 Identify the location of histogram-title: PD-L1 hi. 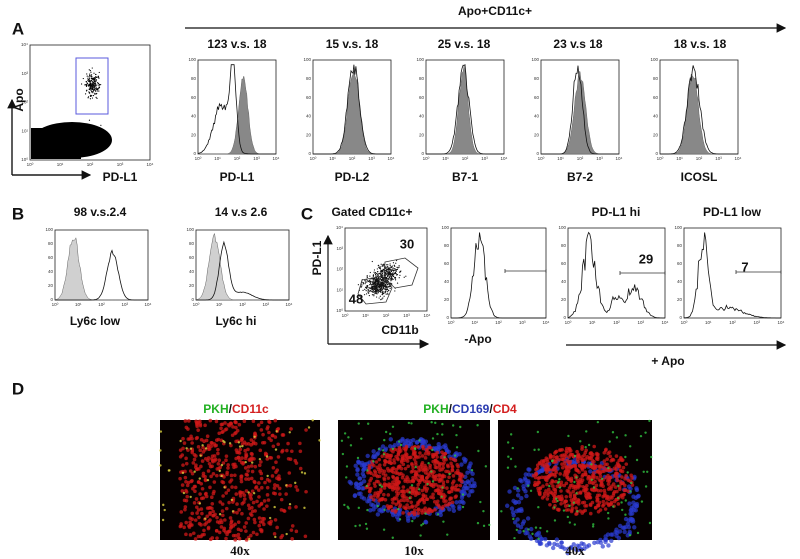
(616, 212).